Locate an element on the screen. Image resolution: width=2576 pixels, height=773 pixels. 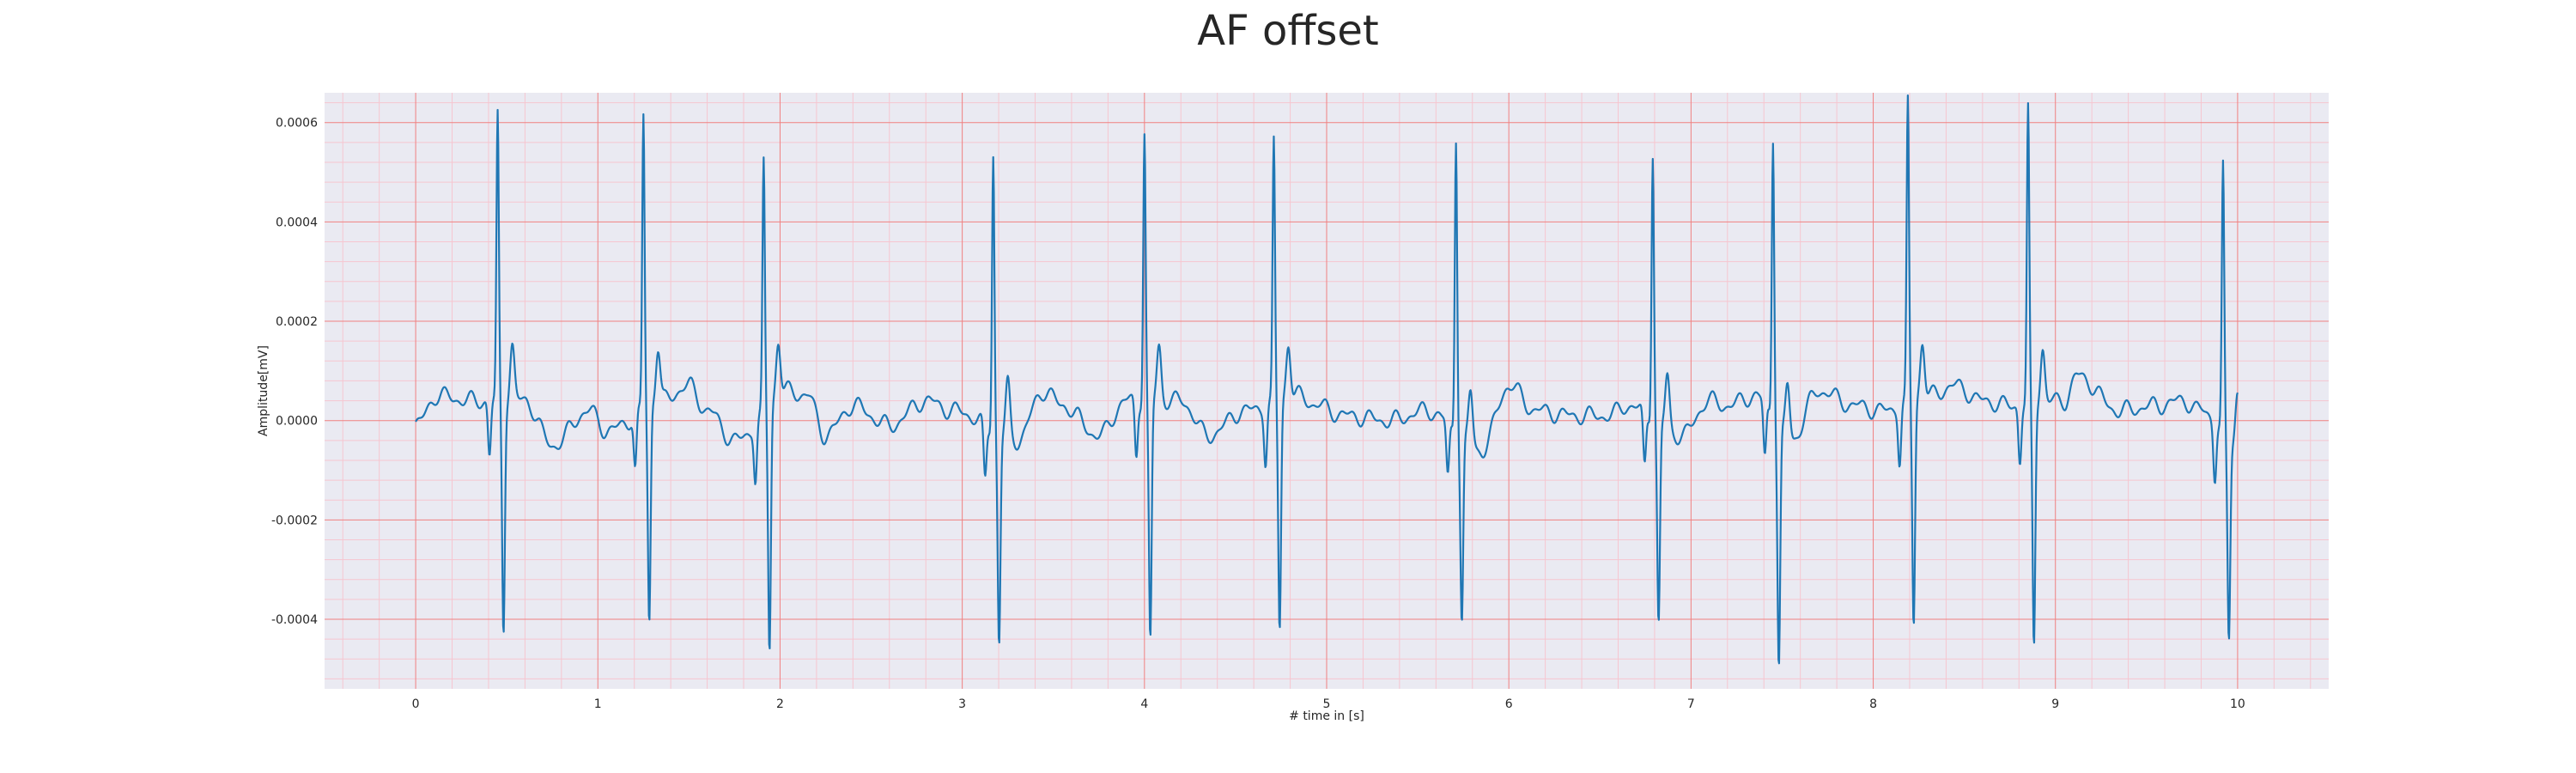
y-tick-label: 0.0002 is located at coordinates (297, 322).